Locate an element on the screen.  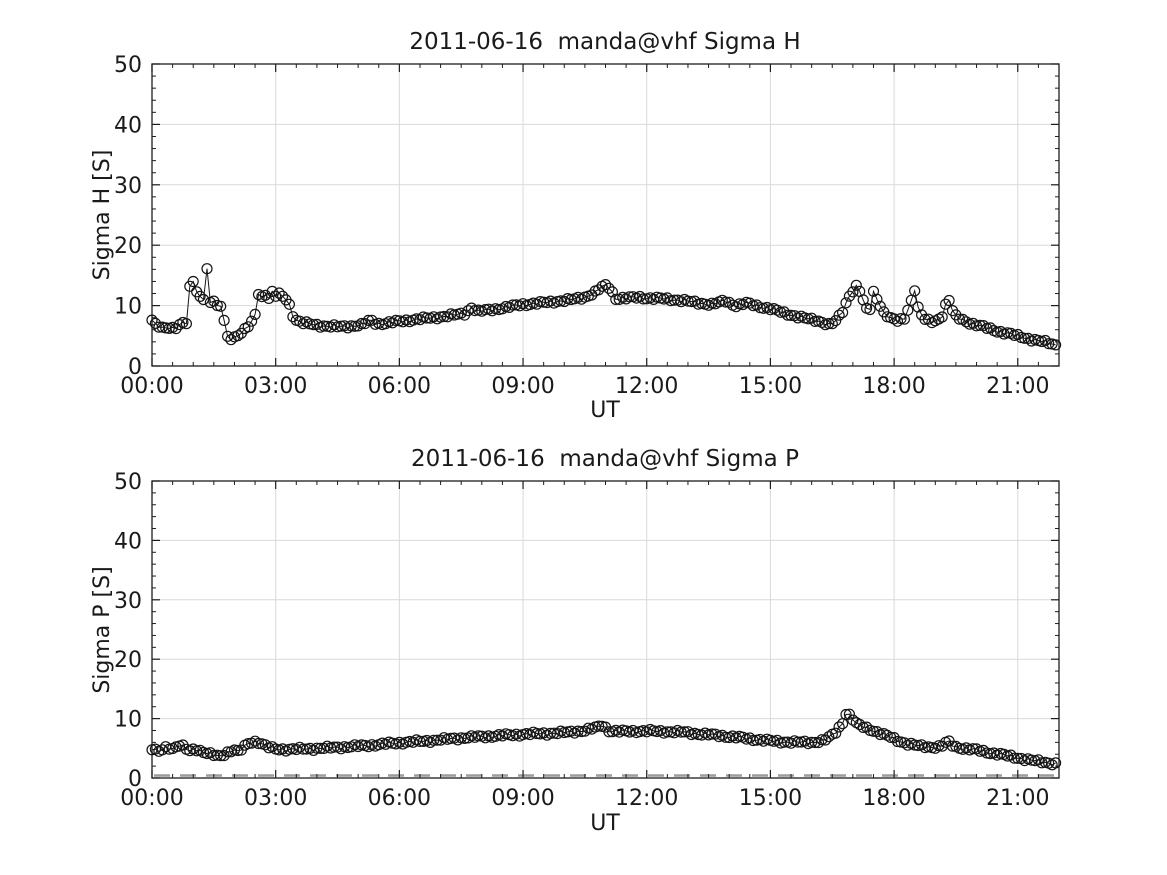
x-tick-label: 12:00 is located at coordinates (646, 798).